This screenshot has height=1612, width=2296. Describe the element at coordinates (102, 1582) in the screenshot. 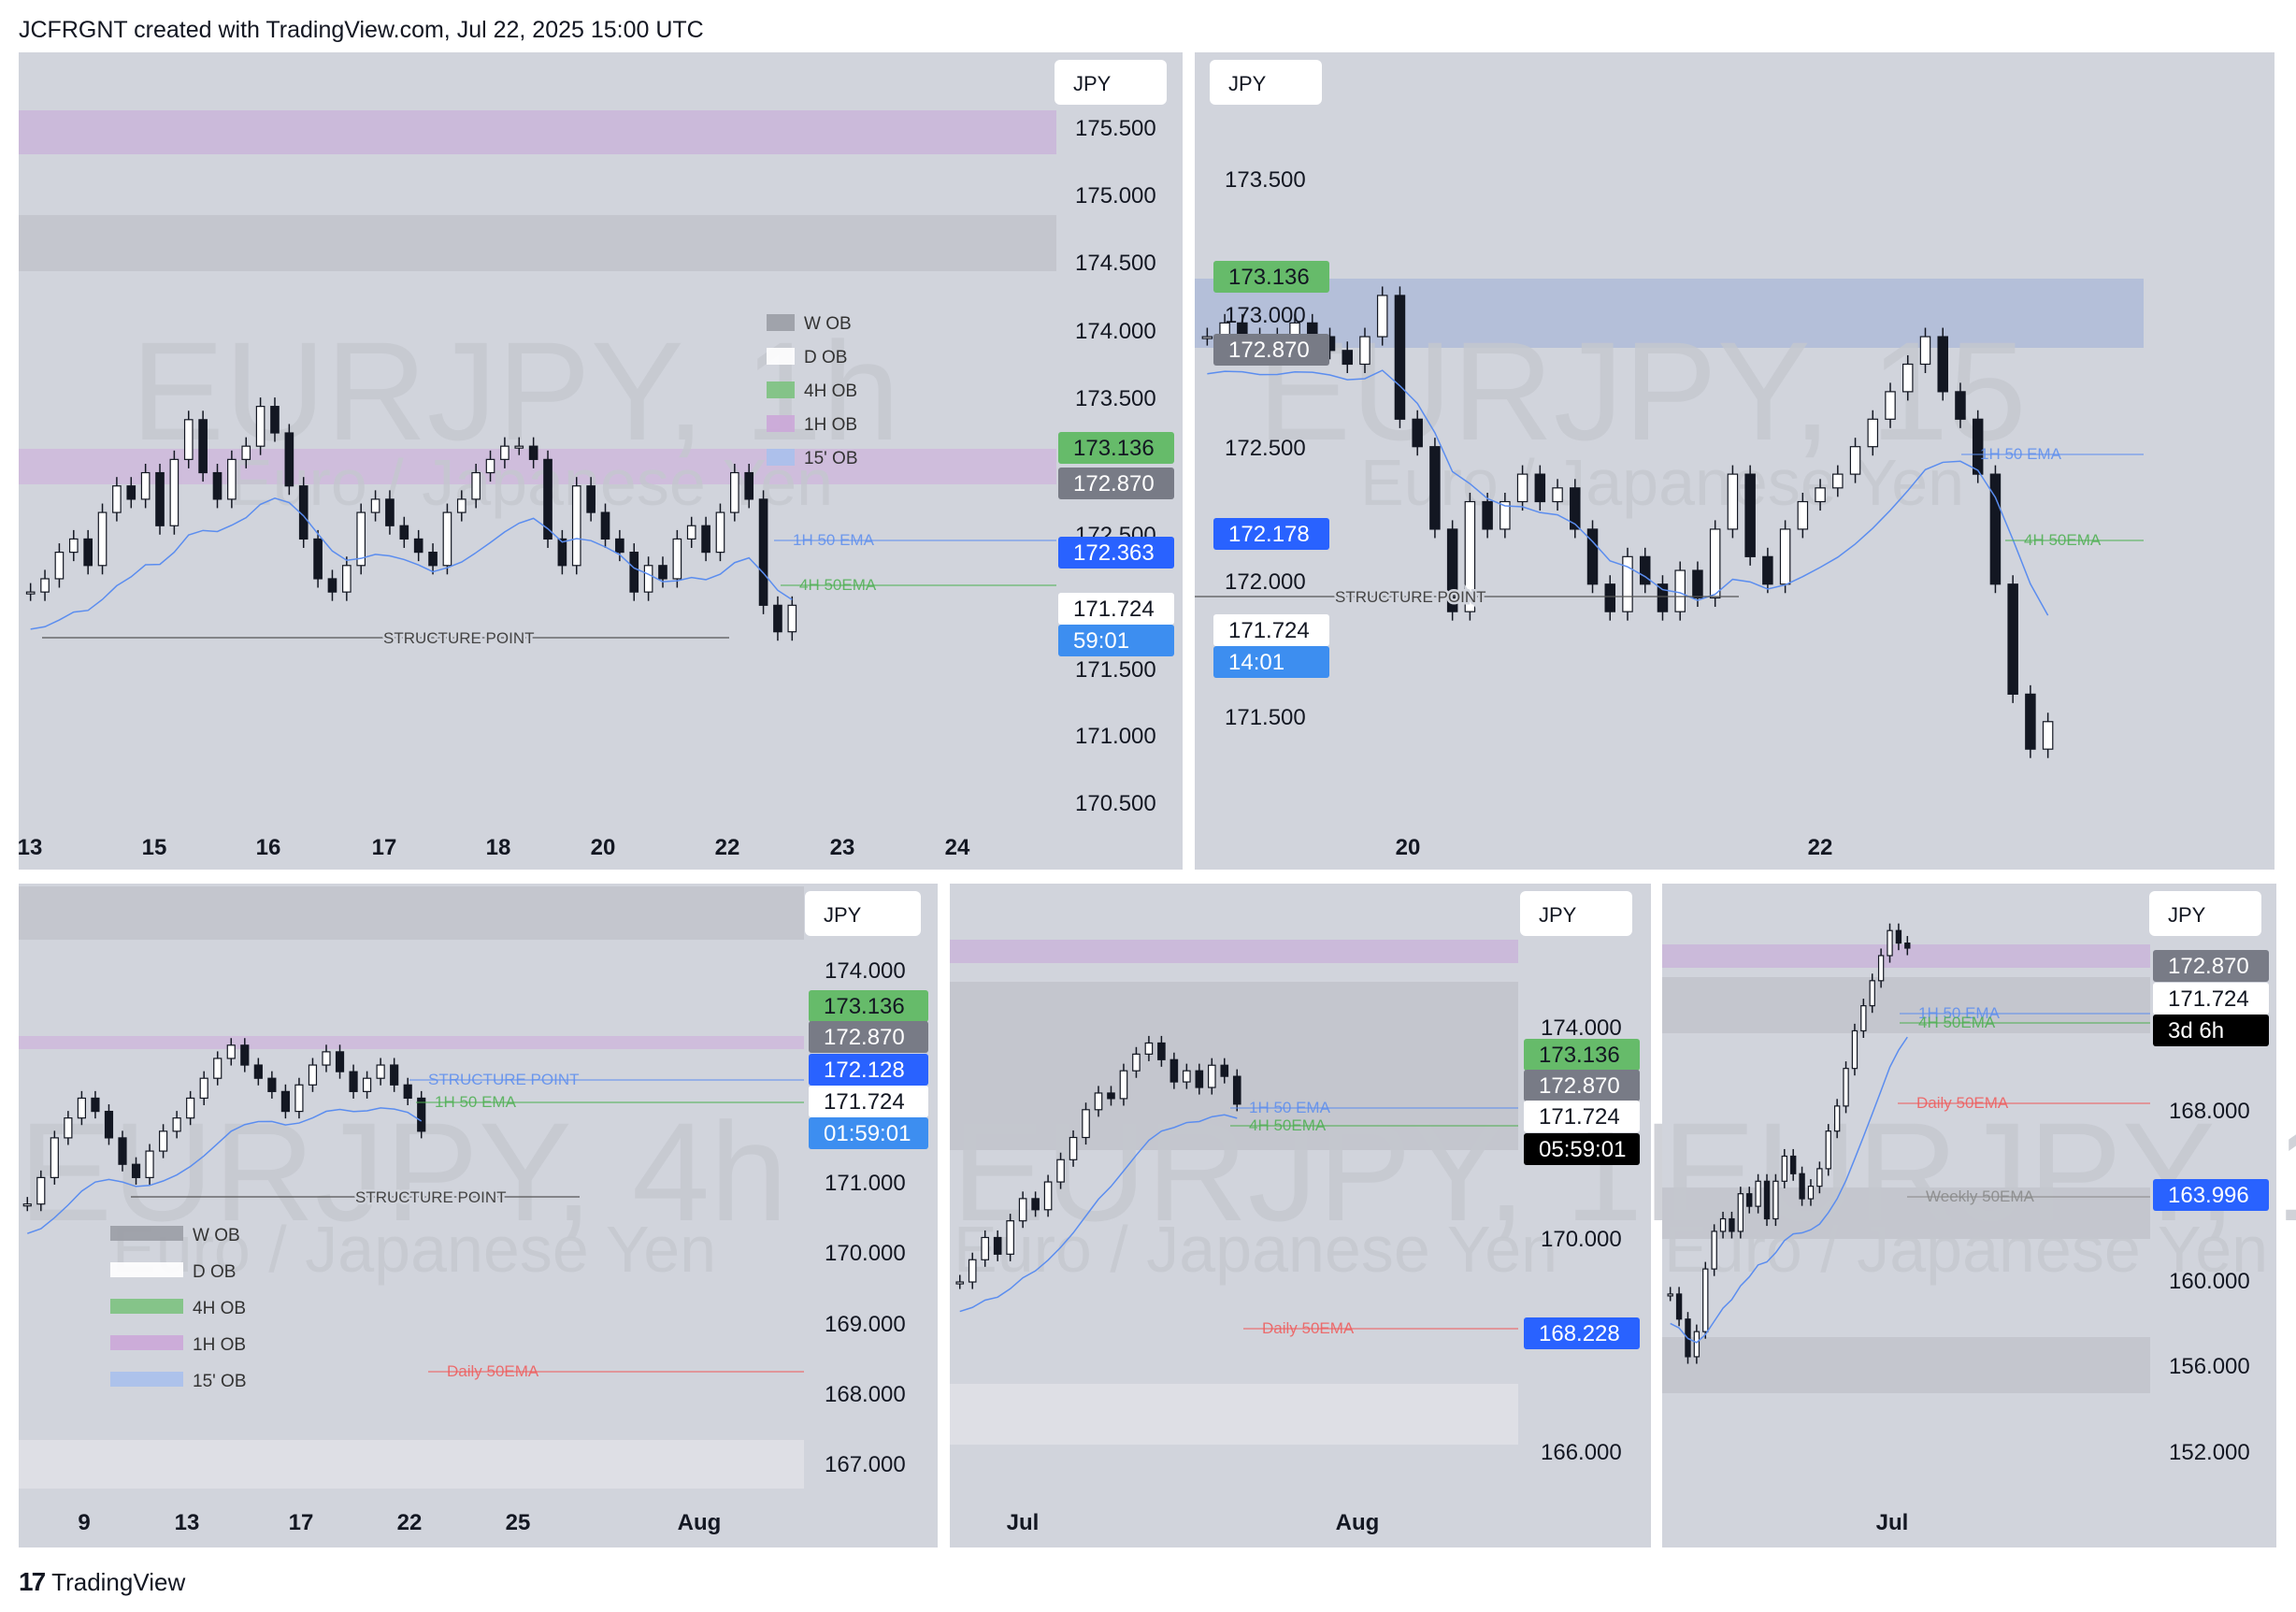

I see `tradingview-brand: 17 TradingView` at that location.